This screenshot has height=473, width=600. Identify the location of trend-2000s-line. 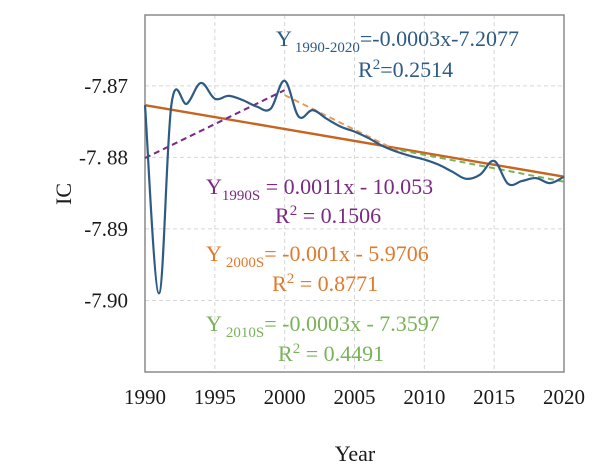
(344, 124).